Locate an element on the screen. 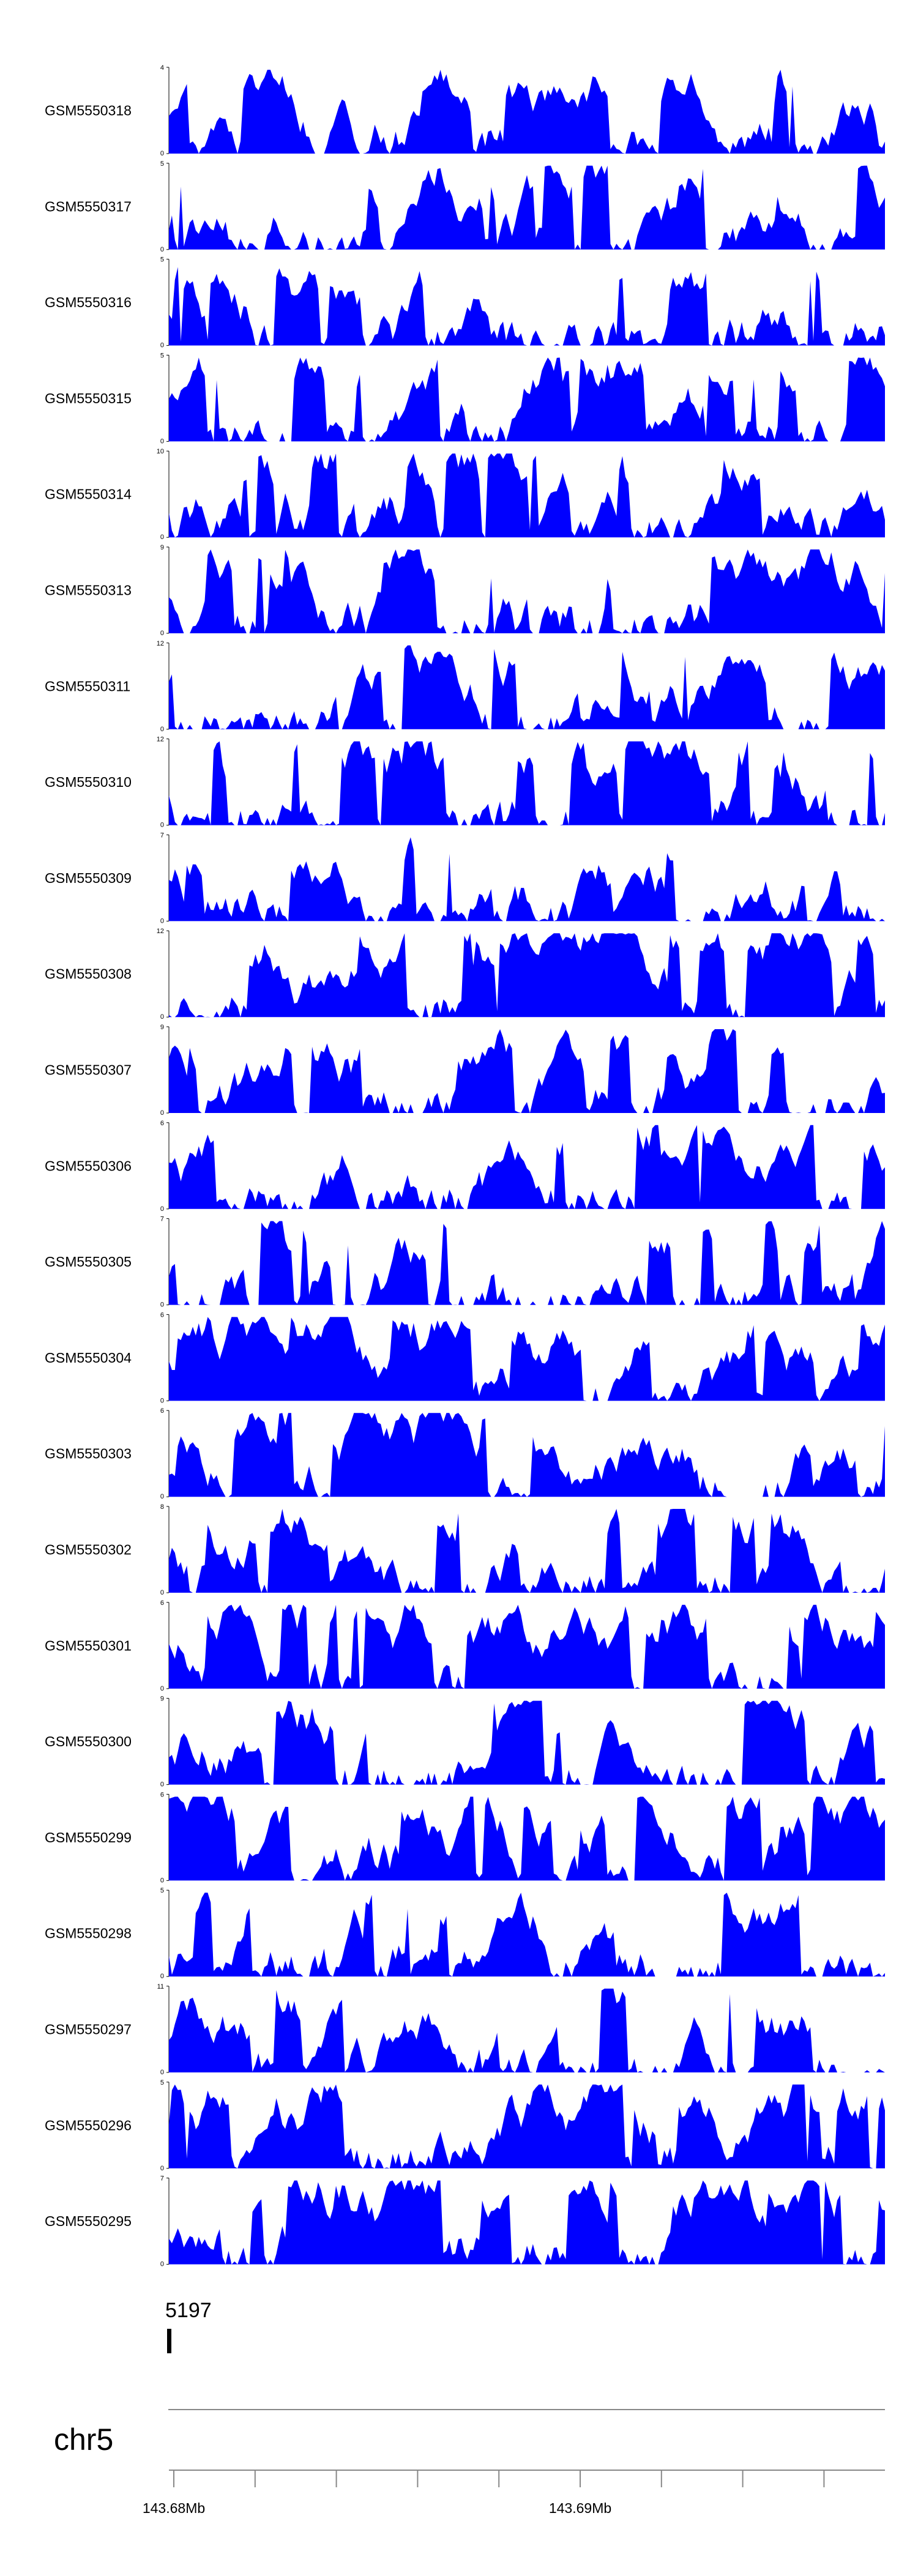 Image resolution: width=918 pixels, height=2576 pixels. track-label: GSM5550296 is located at coordinates (88, 2125).